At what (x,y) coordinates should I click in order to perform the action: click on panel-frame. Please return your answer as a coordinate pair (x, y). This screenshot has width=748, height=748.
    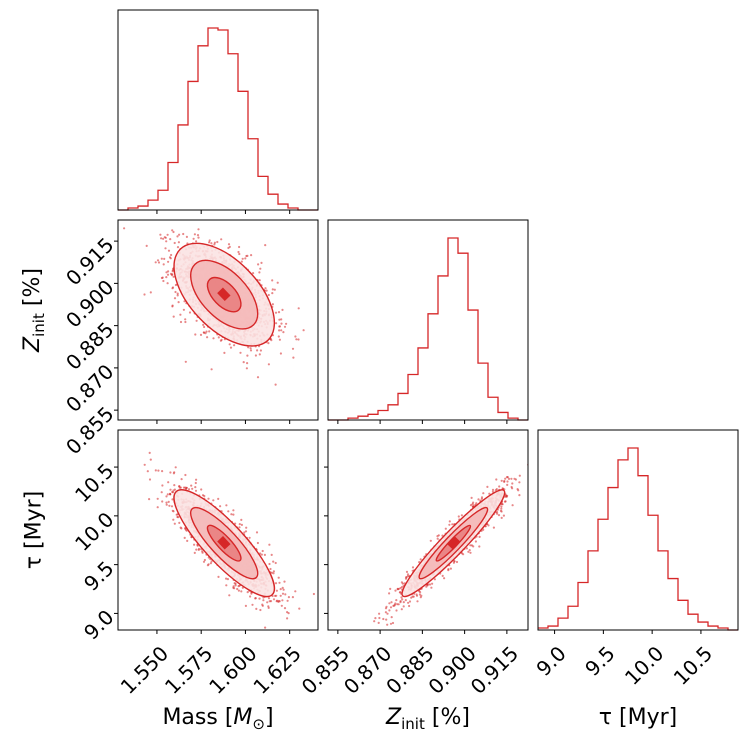
    Looking at the image, I should click on (218, 320).